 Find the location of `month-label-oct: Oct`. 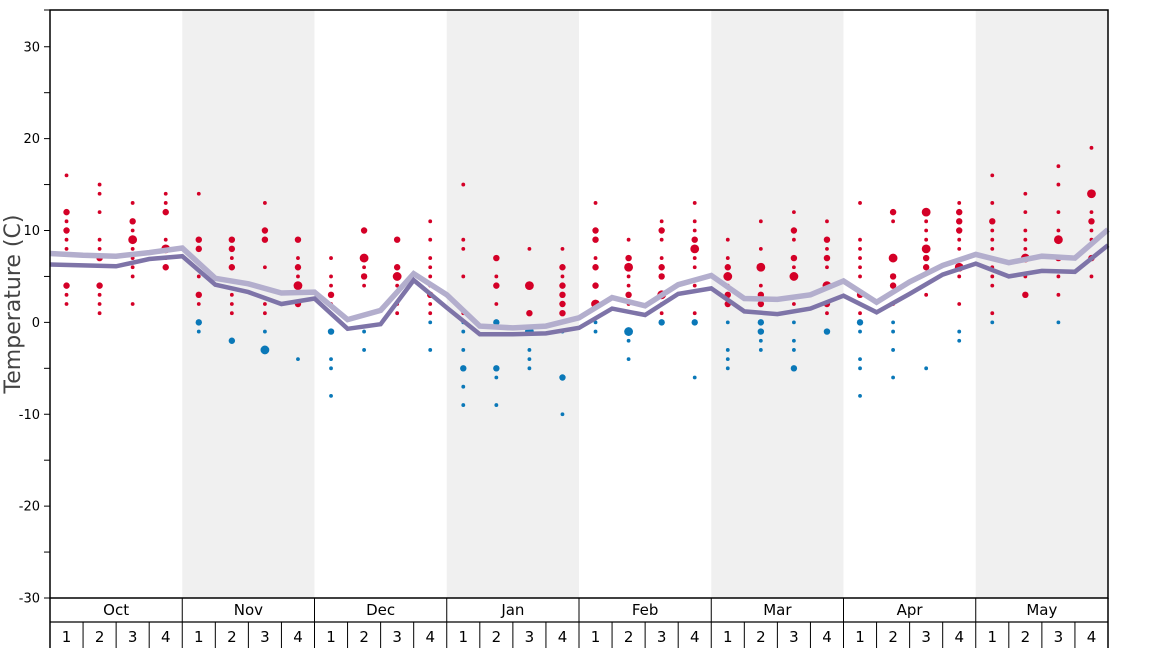

month-label-oct: Oct is located at coordinates (116, 610).